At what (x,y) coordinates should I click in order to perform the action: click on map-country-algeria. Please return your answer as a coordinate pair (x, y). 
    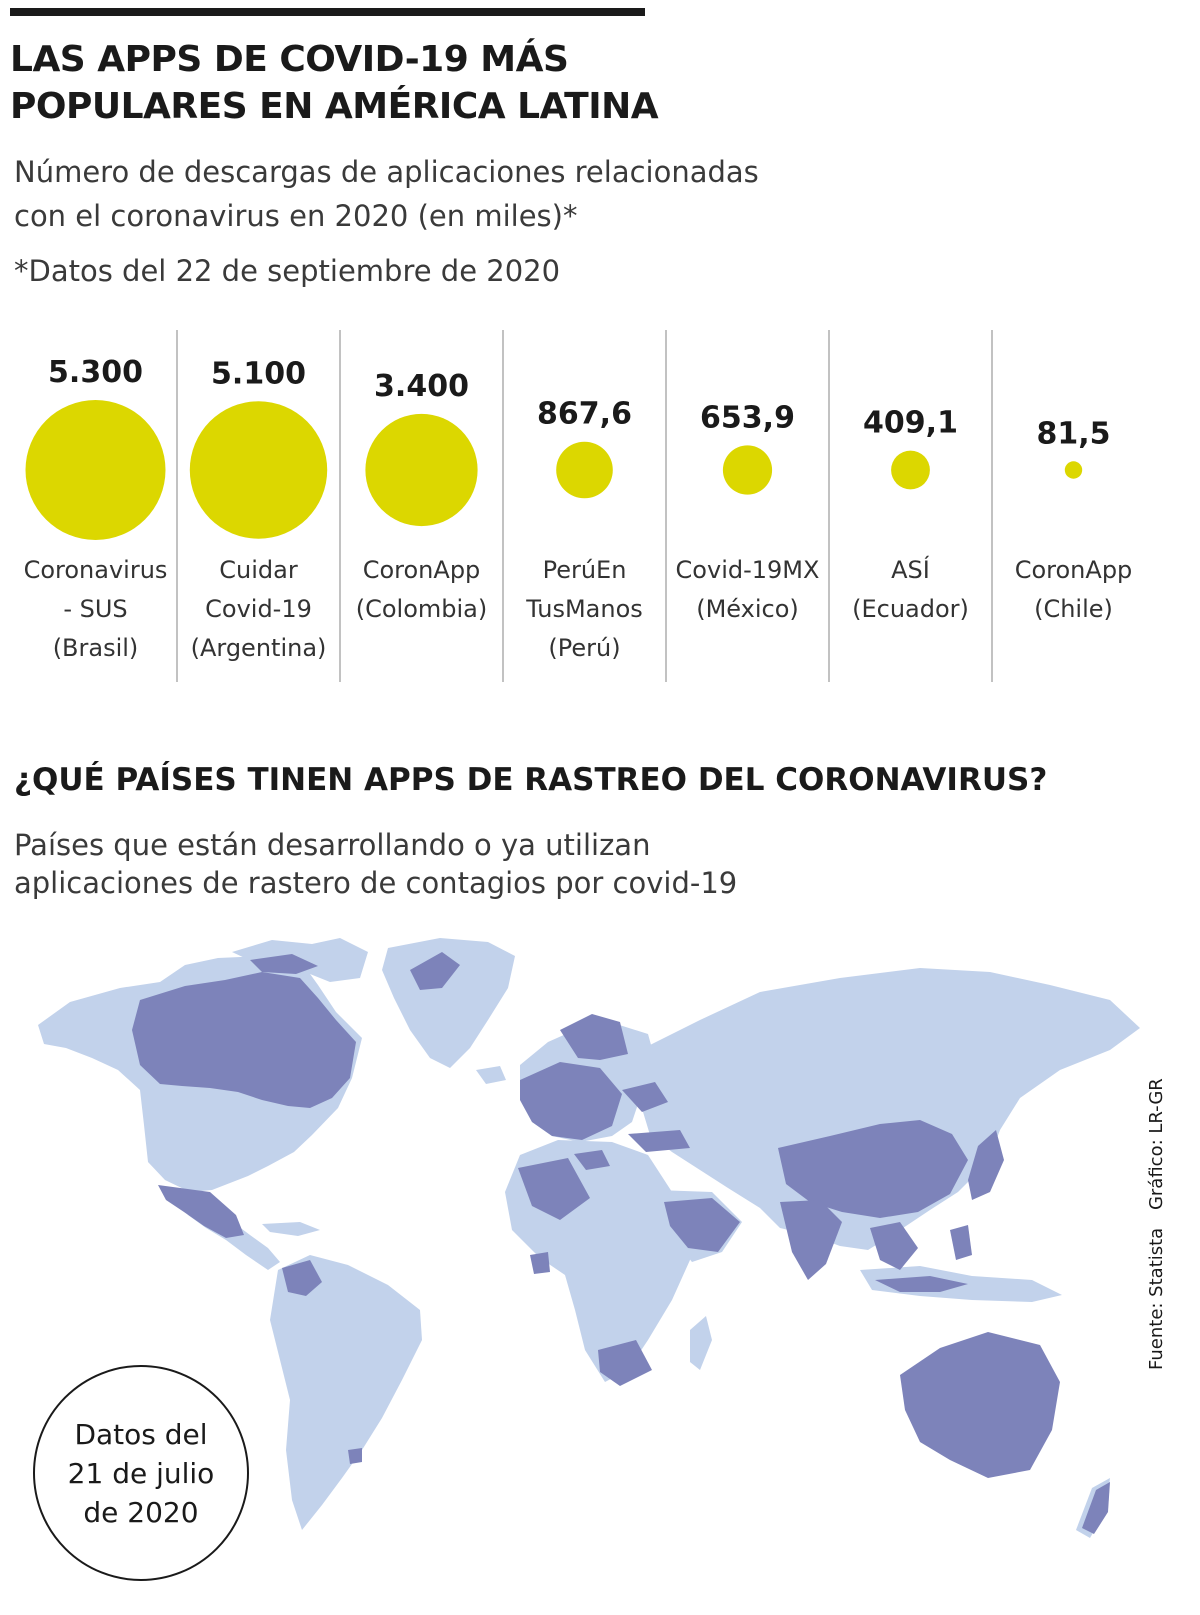
    Looking at the image, I should click on (554, 1189).